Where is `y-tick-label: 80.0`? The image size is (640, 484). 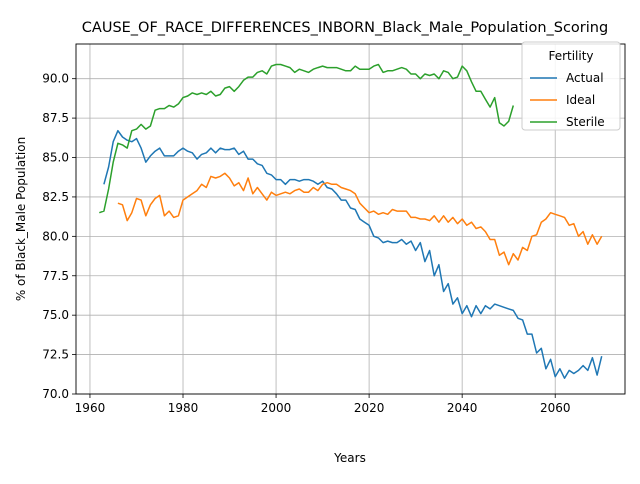 y-tick-label: 80.0 is located at coordinates (55, 236).